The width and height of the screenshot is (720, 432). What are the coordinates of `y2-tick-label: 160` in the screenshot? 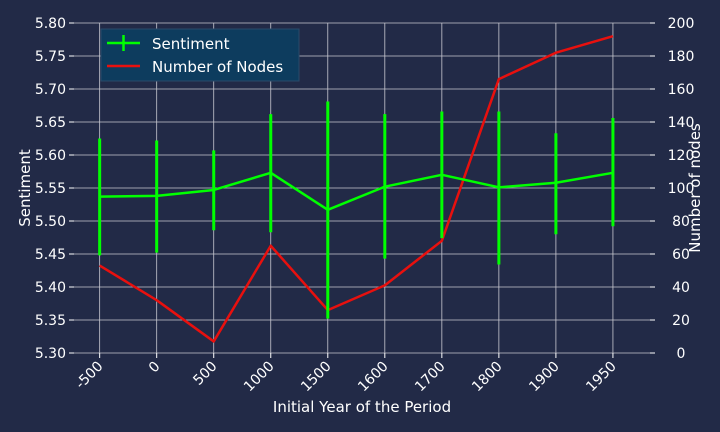 It's located at (681, 90).